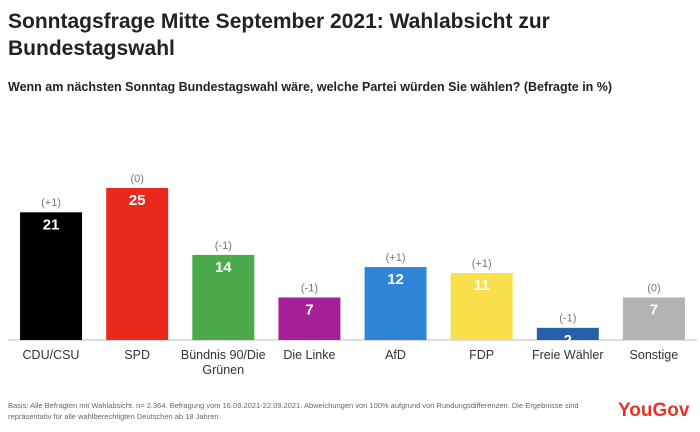  Describe the element at coordinates (482, 285) in the screenshot. I see `value-label: 11` at that location.